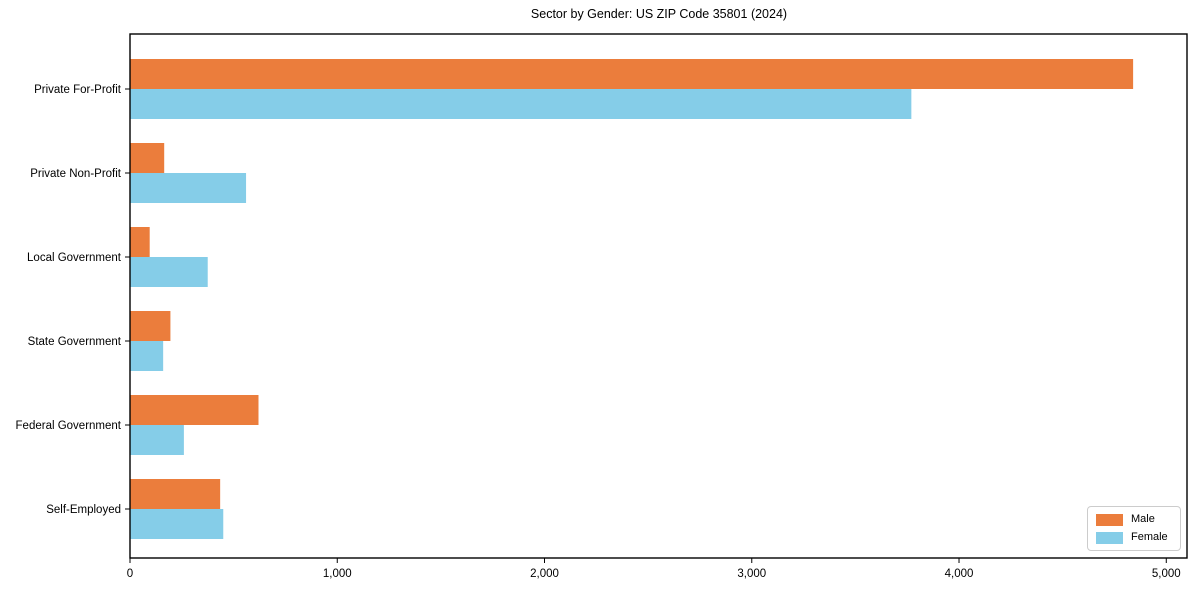 The width and height of the screenshot is (1200, 600). What do you see at coordinates (1134, 528) in the screenshot?
I see `legend: Male Female` at bounding box center [1134, 528].